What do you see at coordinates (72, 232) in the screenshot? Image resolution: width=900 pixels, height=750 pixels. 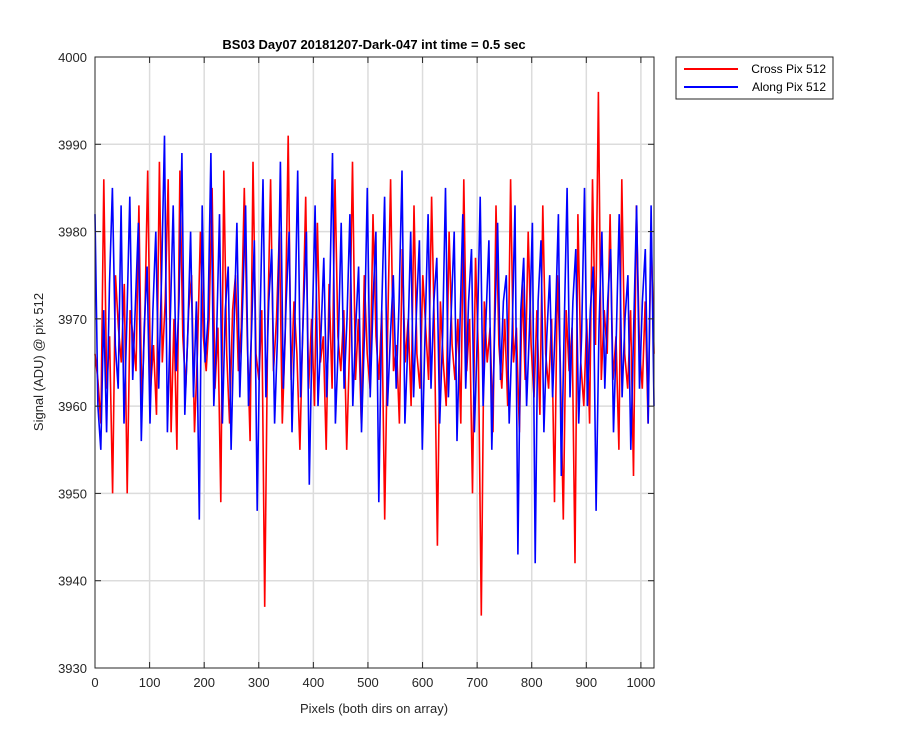 I see `y-tick-label: 3980` at bounding box center [72, 232].